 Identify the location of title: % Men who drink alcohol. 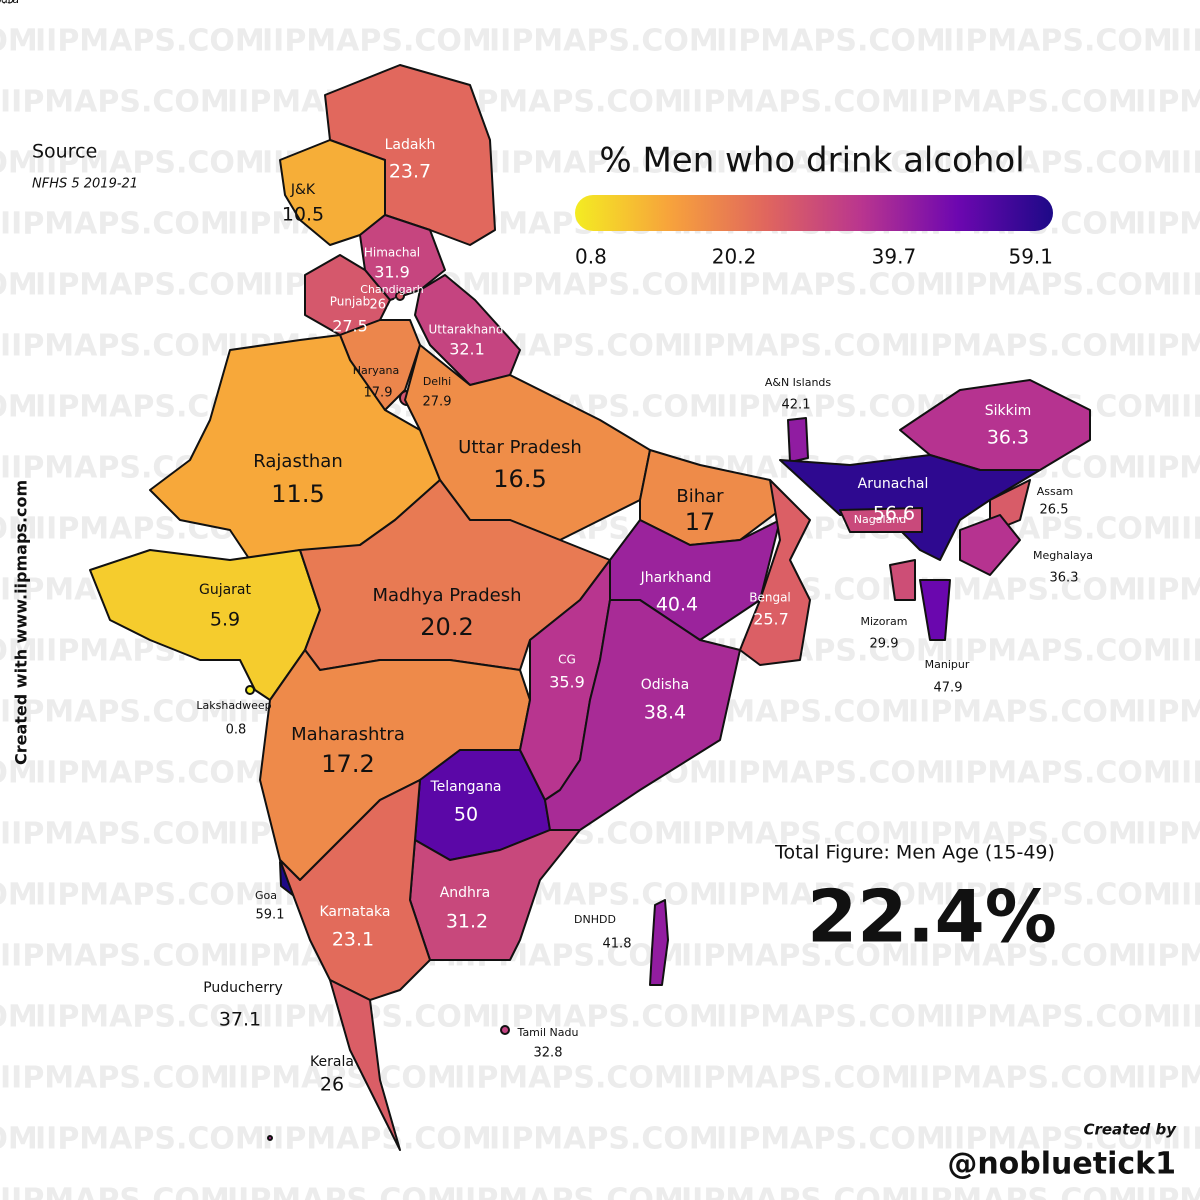
(811, 161).